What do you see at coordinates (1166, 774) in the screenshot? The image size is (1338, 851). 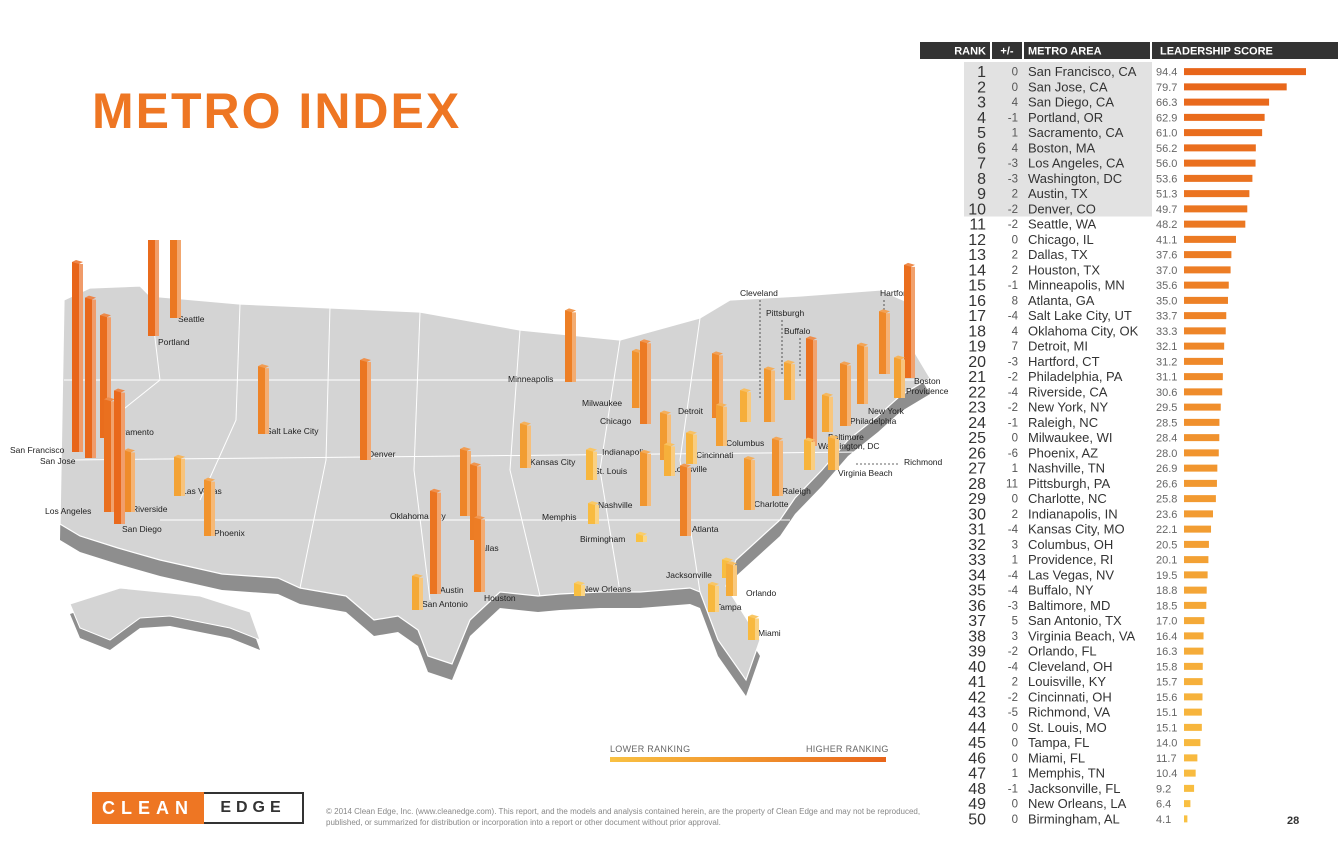 I see `score-label: 10.4` at bounding box center [1166, 774].